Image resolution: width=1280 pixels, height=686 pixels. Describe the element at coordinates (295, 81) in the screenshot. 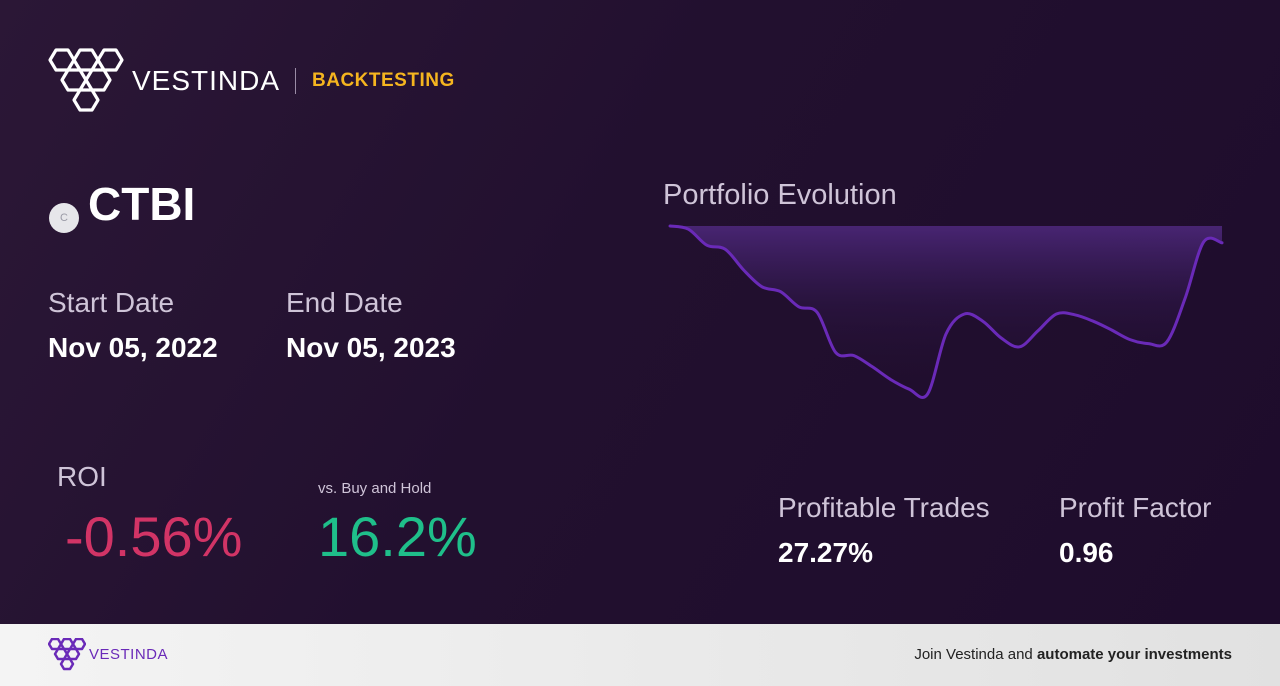

I see `brand-divider` at that location.